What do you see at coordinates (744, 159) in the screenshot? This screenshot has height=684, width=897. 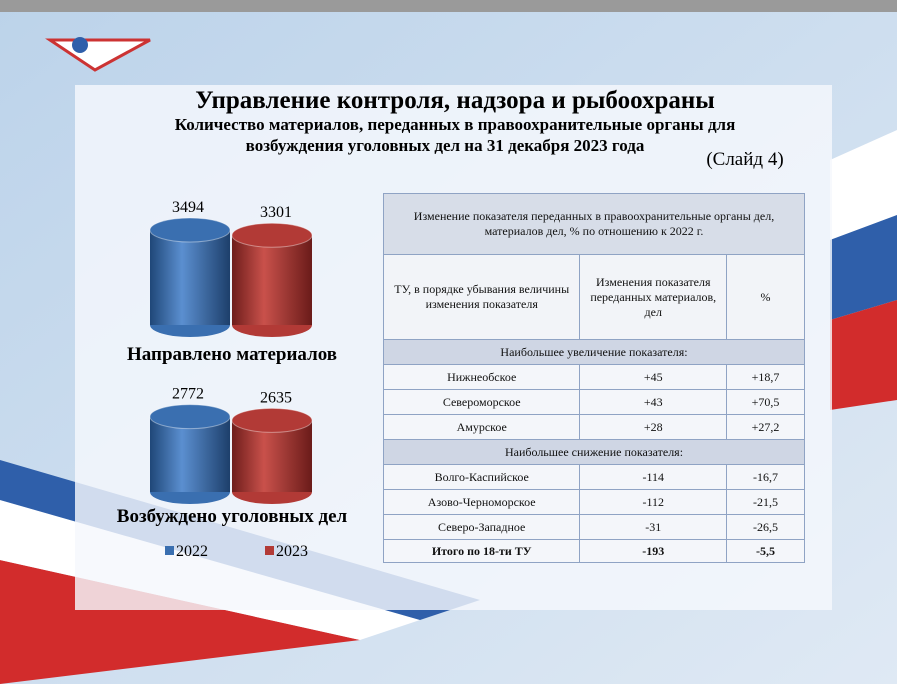 I see `slide-label: (Слайд 4)` at bounding box center [744, 159].